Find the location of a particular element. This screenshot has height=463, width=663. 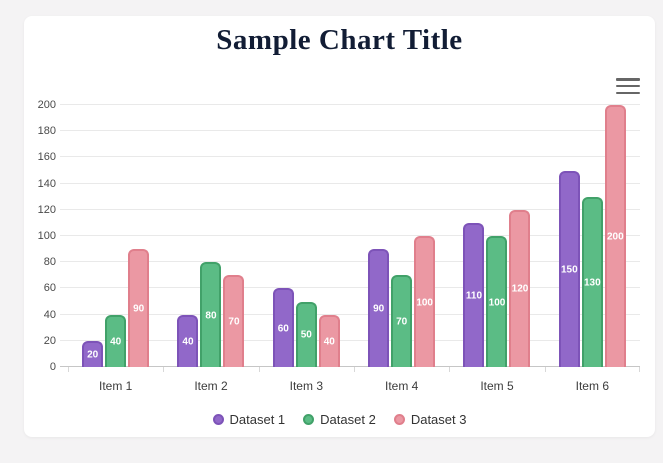

x-axis-label-item-6: Item 6 is located at coordinates (592, 386).